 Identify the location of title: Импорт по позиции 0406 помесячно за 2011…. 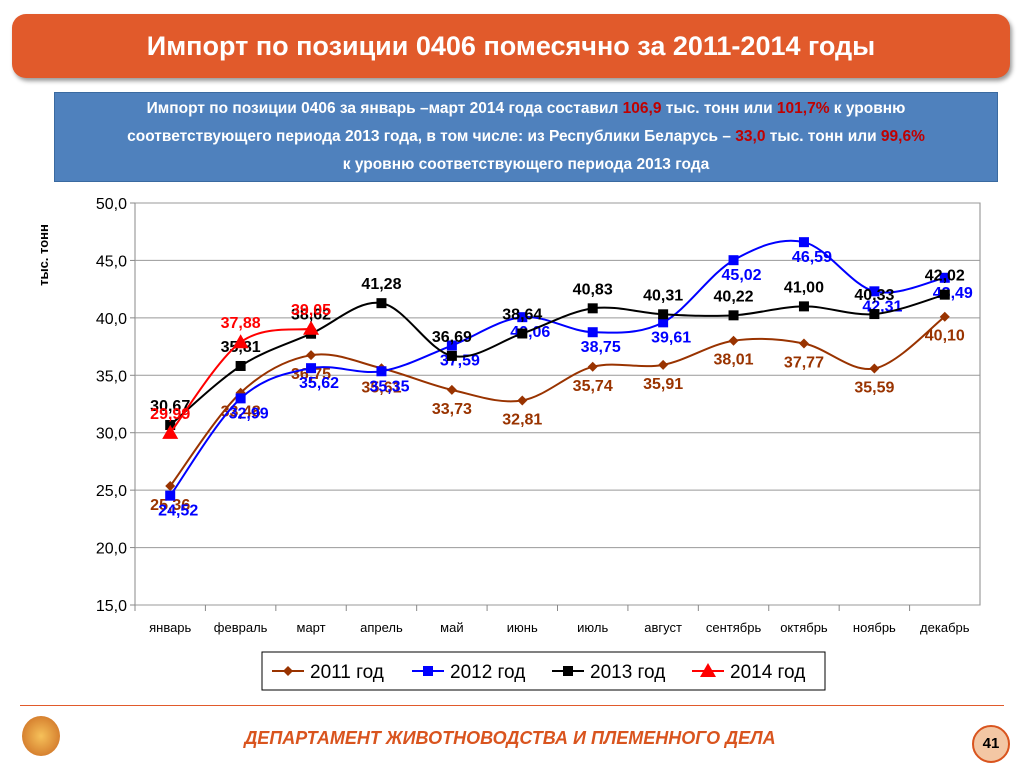
(511, 46).